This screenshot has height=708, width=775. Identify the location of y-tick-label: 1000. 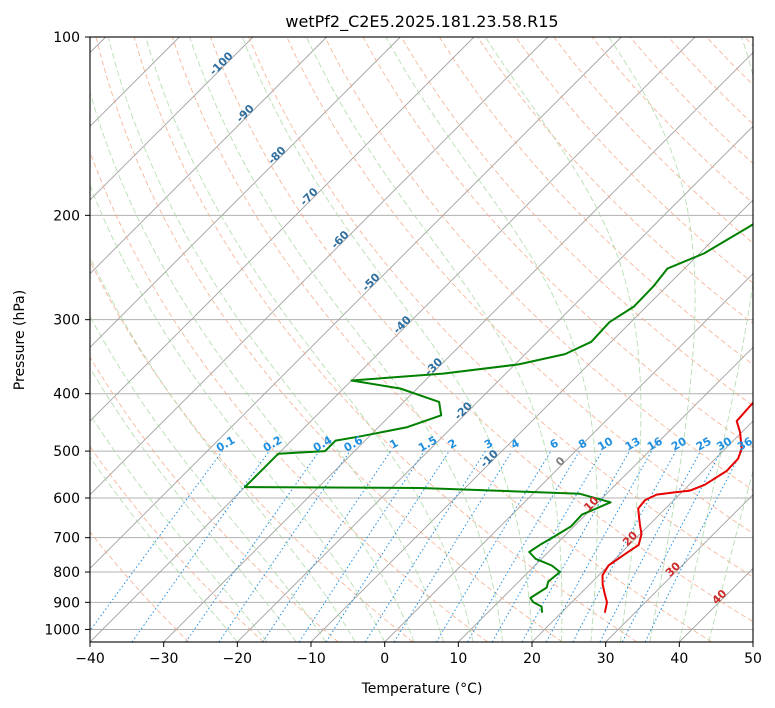
(62, 630).